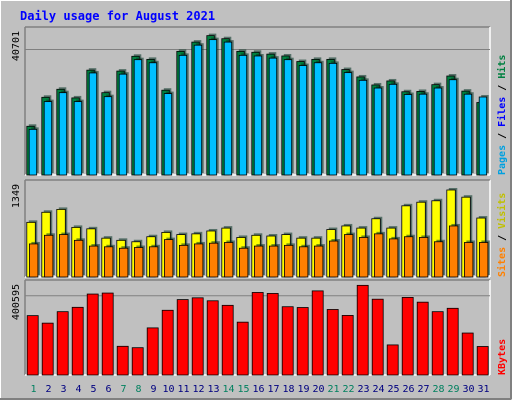  What do you see at coordinates (502, 262) in the screenshot?
I see `legend-sites: Sites` at bounding box center [502, 262].